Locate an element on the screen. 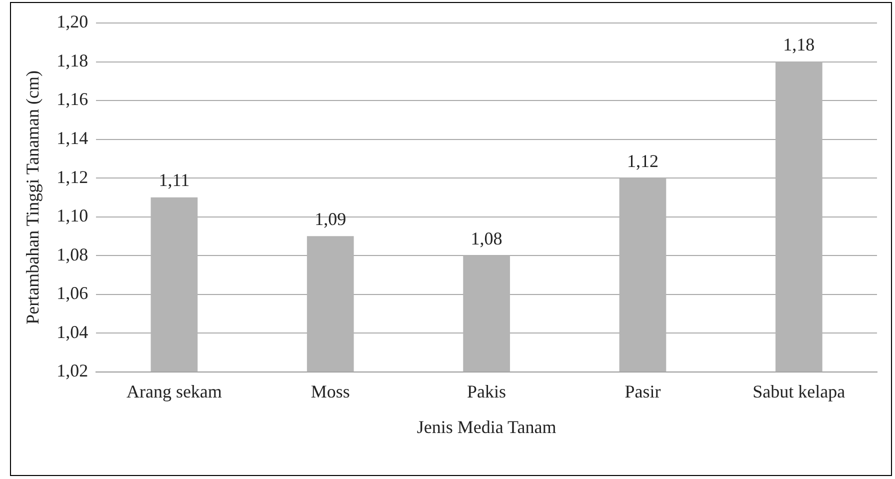  y-tick-label: 1,04 is located at coordinates (72, 332).